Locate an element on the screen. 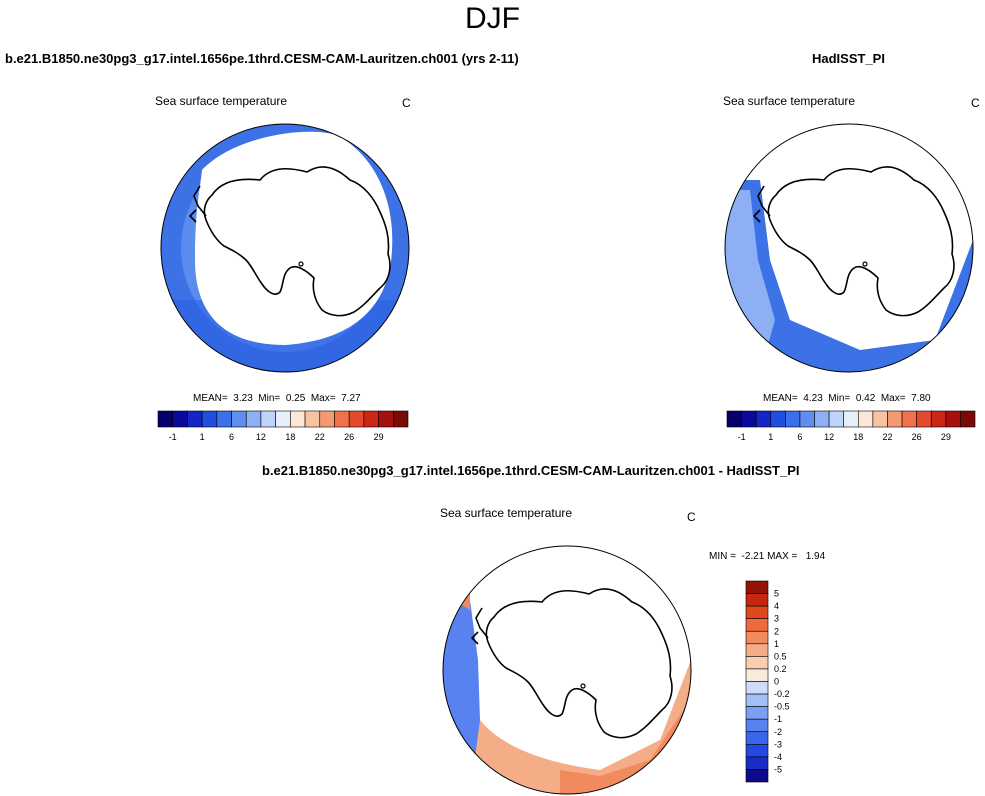 Image resolution: width=985 pixels, height=796 pixels. diff-colorbar-tick-label: 5 is located at coordinates (776, 594).